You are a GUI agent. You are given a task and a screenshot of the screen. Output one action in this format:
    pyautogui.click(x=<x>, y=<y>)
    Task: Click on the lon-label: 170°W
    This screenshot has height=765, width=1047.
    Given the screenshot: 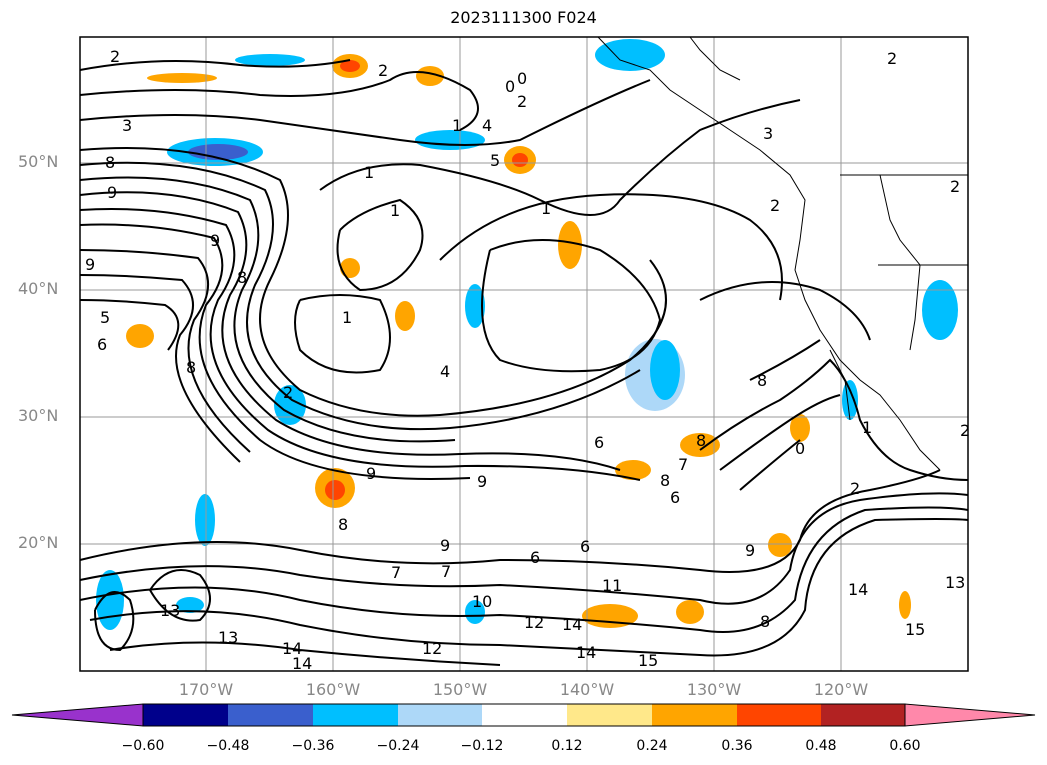 What is the action you would take?
    pyautogui.click(x=206, y=689)
    